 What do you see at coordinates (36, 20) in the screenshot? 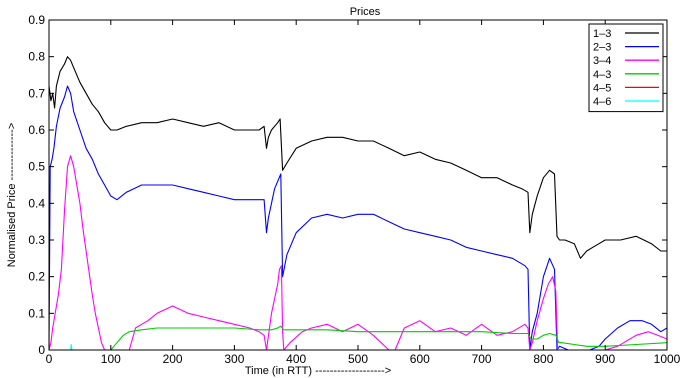
I see `y-tick-label: 0.9` at bounding box center [36, 20].